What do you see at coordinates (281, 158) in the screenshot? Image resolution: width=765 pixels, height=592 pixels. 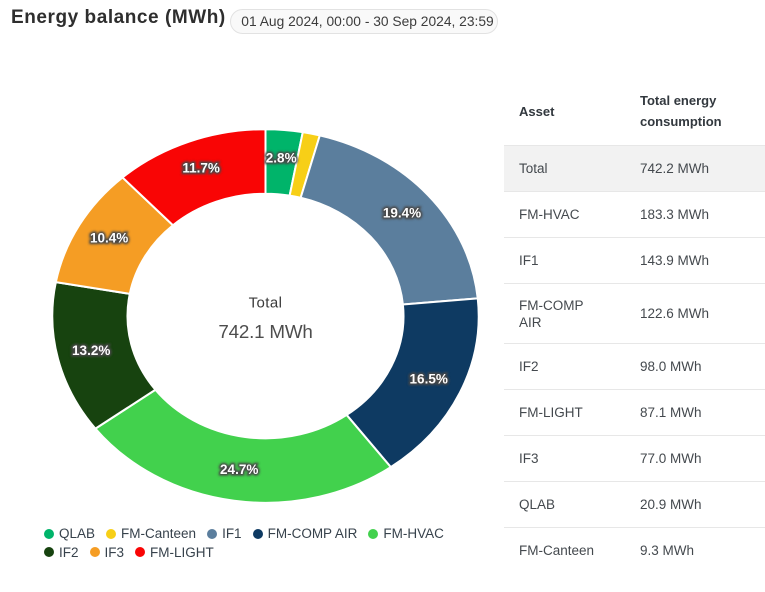 I see `svg-text: 2.8%` at bounding box center [281, 158].